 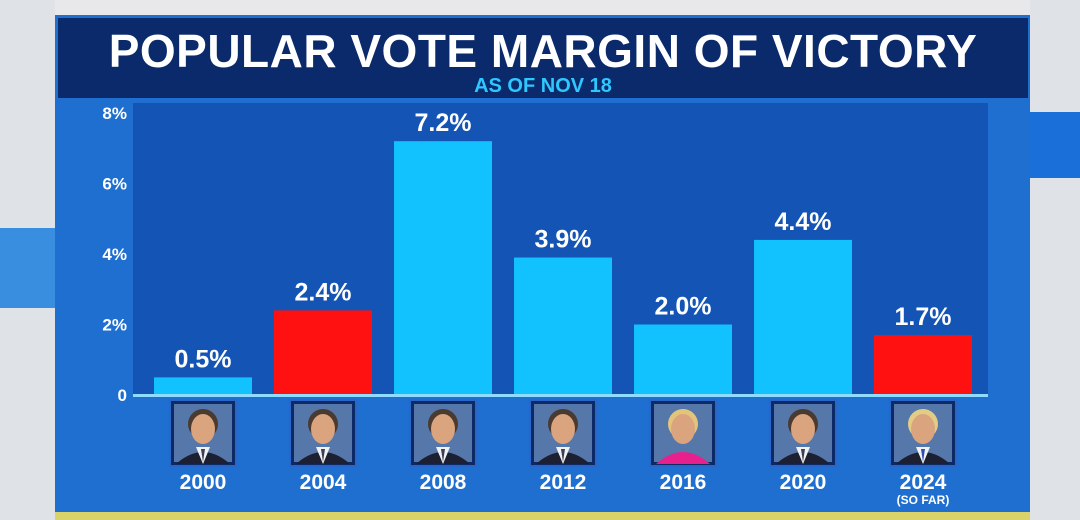 I want to click on y-tick-label: 4%, so click(x=114, y=254).